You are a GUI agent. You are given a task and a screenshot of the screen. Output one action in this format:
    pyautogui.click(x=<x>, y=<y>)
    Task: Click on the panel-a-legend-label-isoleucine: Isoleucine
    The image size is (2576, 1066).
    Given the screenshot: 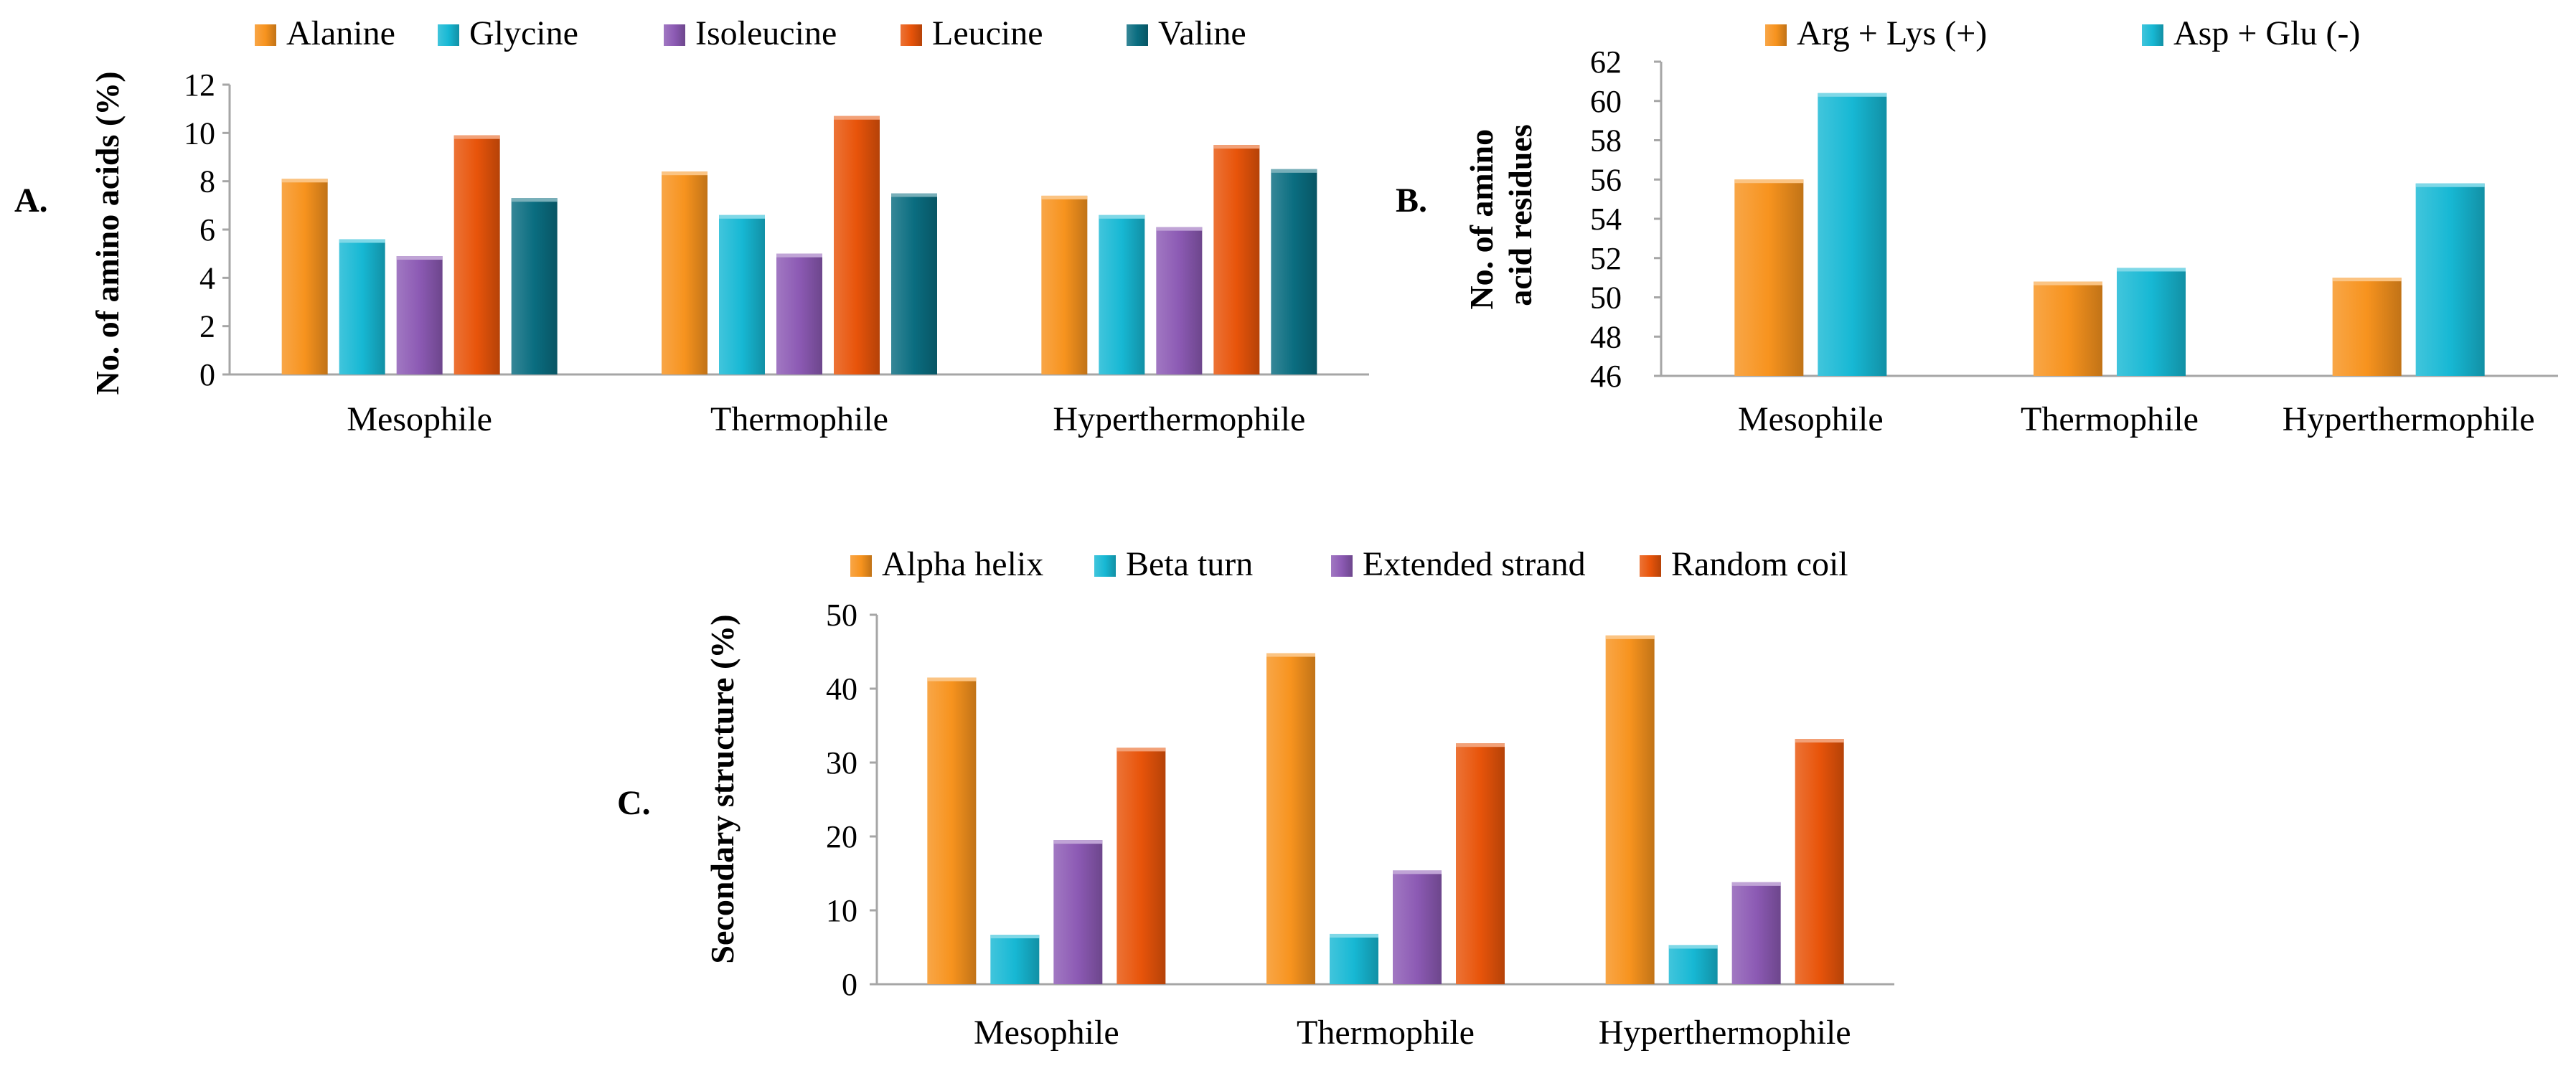 What is the action you would take?
    pyautogui.click(x=766, y=33)
    